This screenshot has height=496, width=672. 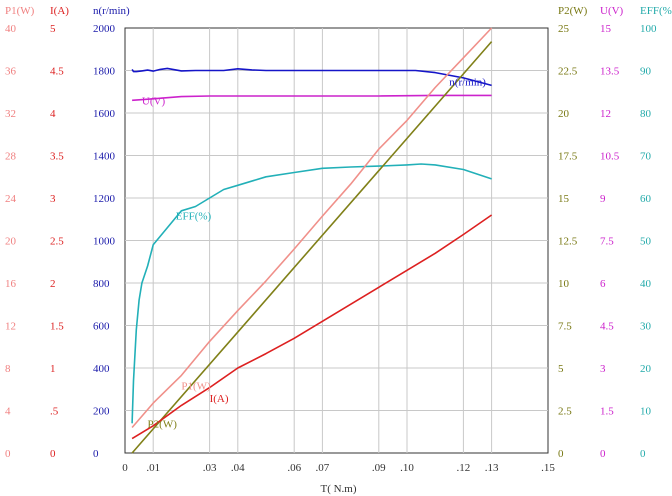 What do you see at coordinates (646, 284) in the screenshot?
I see `axis-tick-eff: 40` at bounding box center [646, 284].